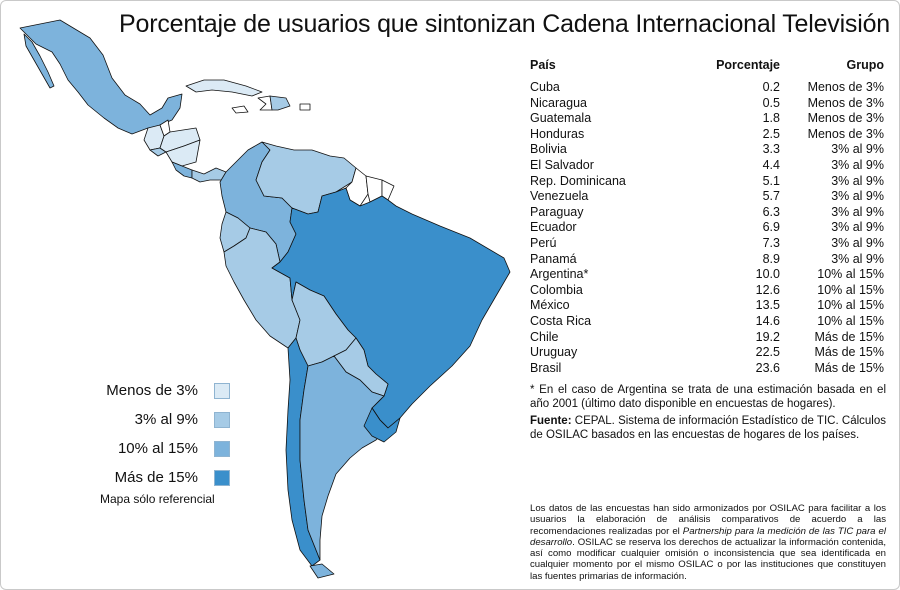  Describe the element at coordinates (707, 182) in the screenshot. I see `table-row: Rep. Dominicana 5.1 3% al 9%` at that location.